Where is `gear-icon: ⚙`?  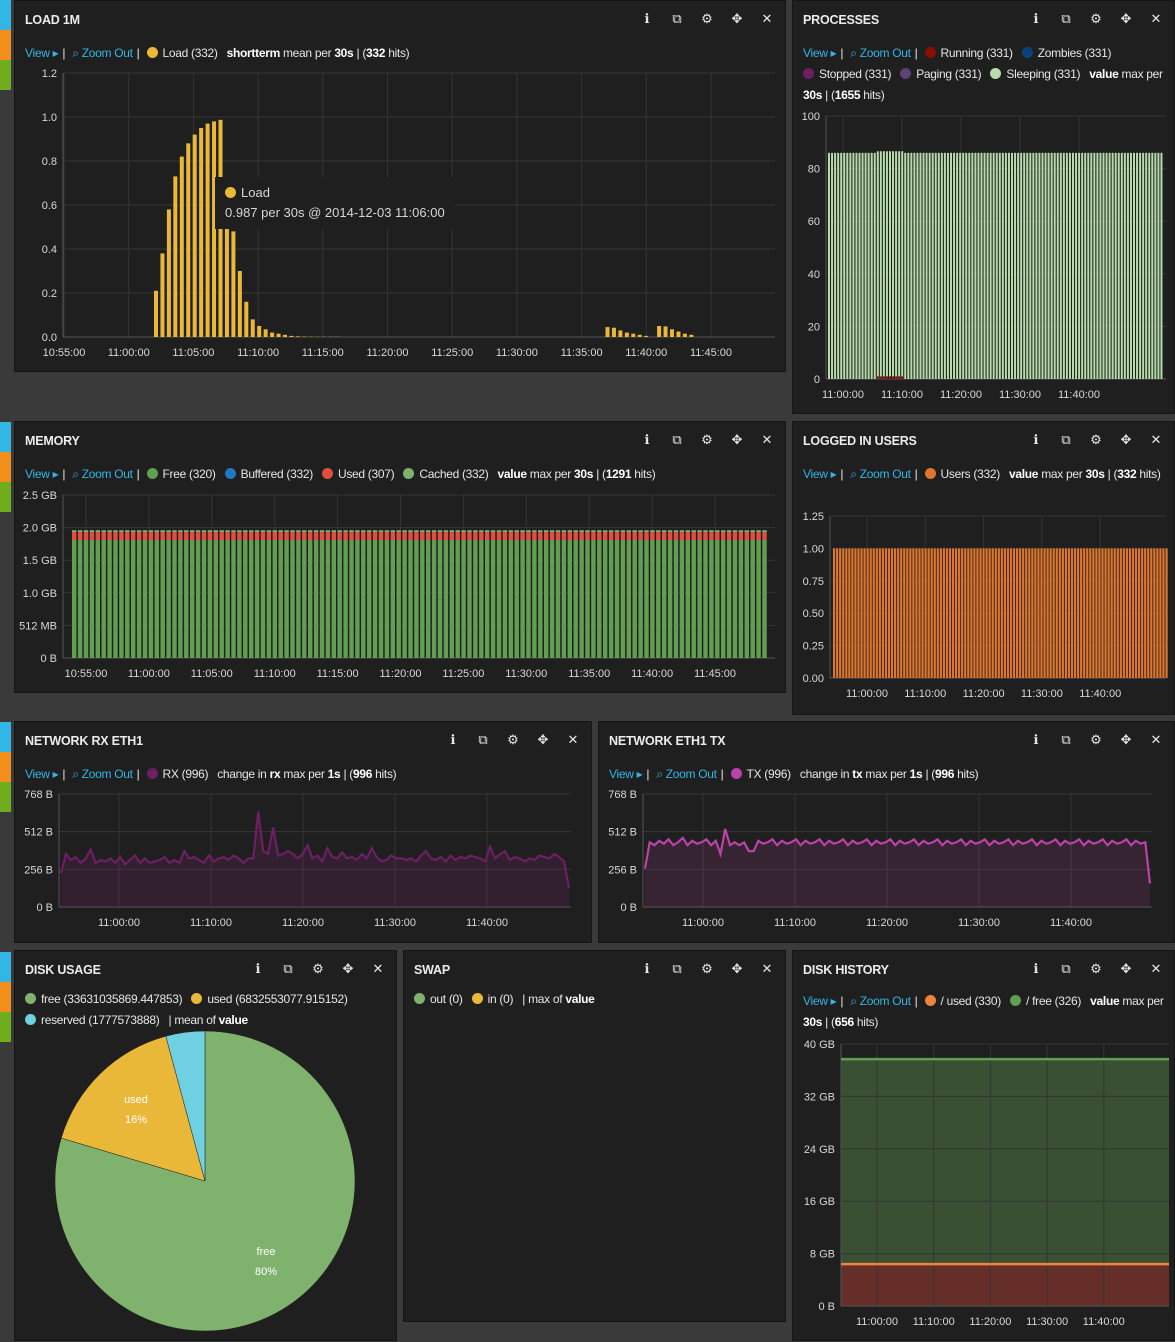
gear-icon: ⚙ is located at coordinates (707, 969).